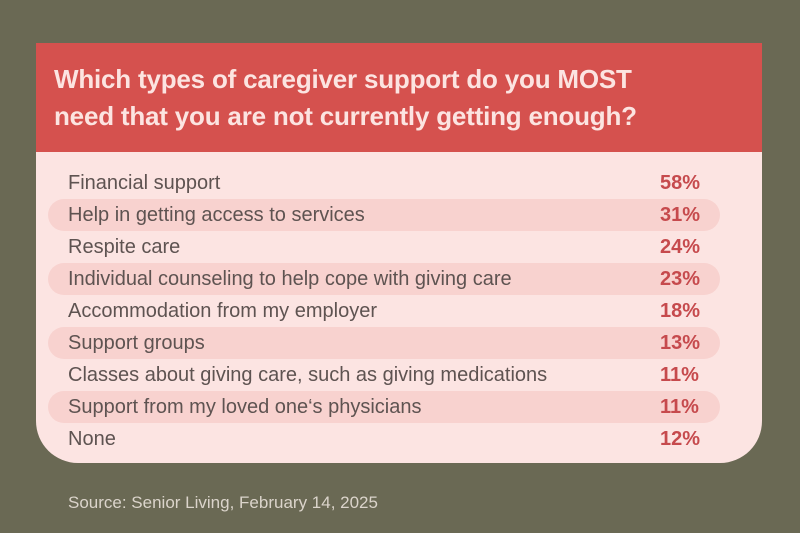 This screenshot has height=533, width=800. I want to click on row-value: 31%, so click(680, 214).